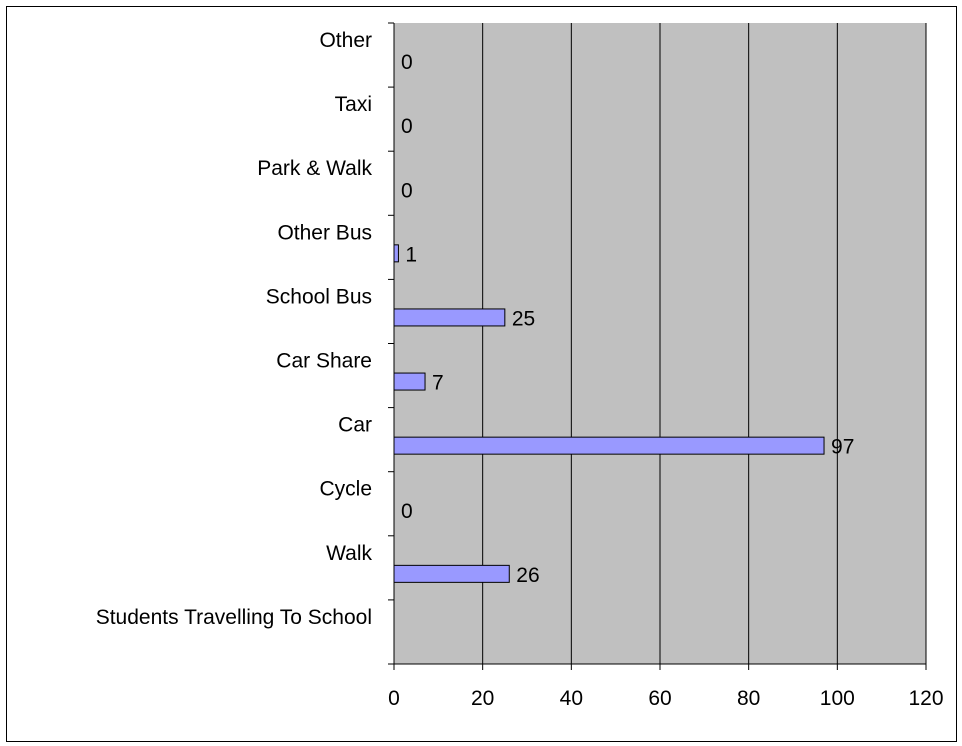  I want to click on category-label: Car Share, so click(324, 361).